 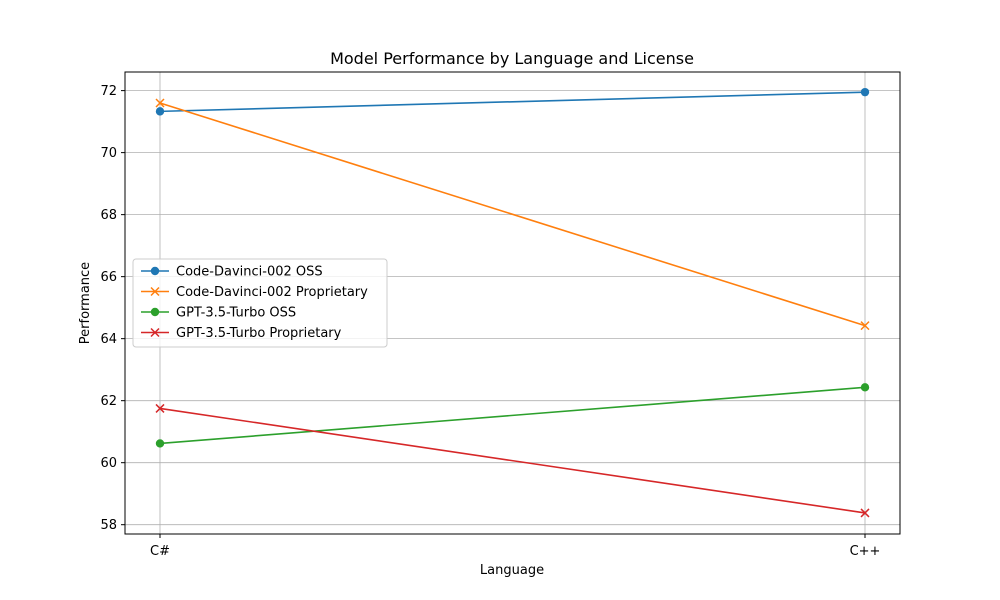 I want to click on y-tick-label: 62, so click(x=108, y=401).